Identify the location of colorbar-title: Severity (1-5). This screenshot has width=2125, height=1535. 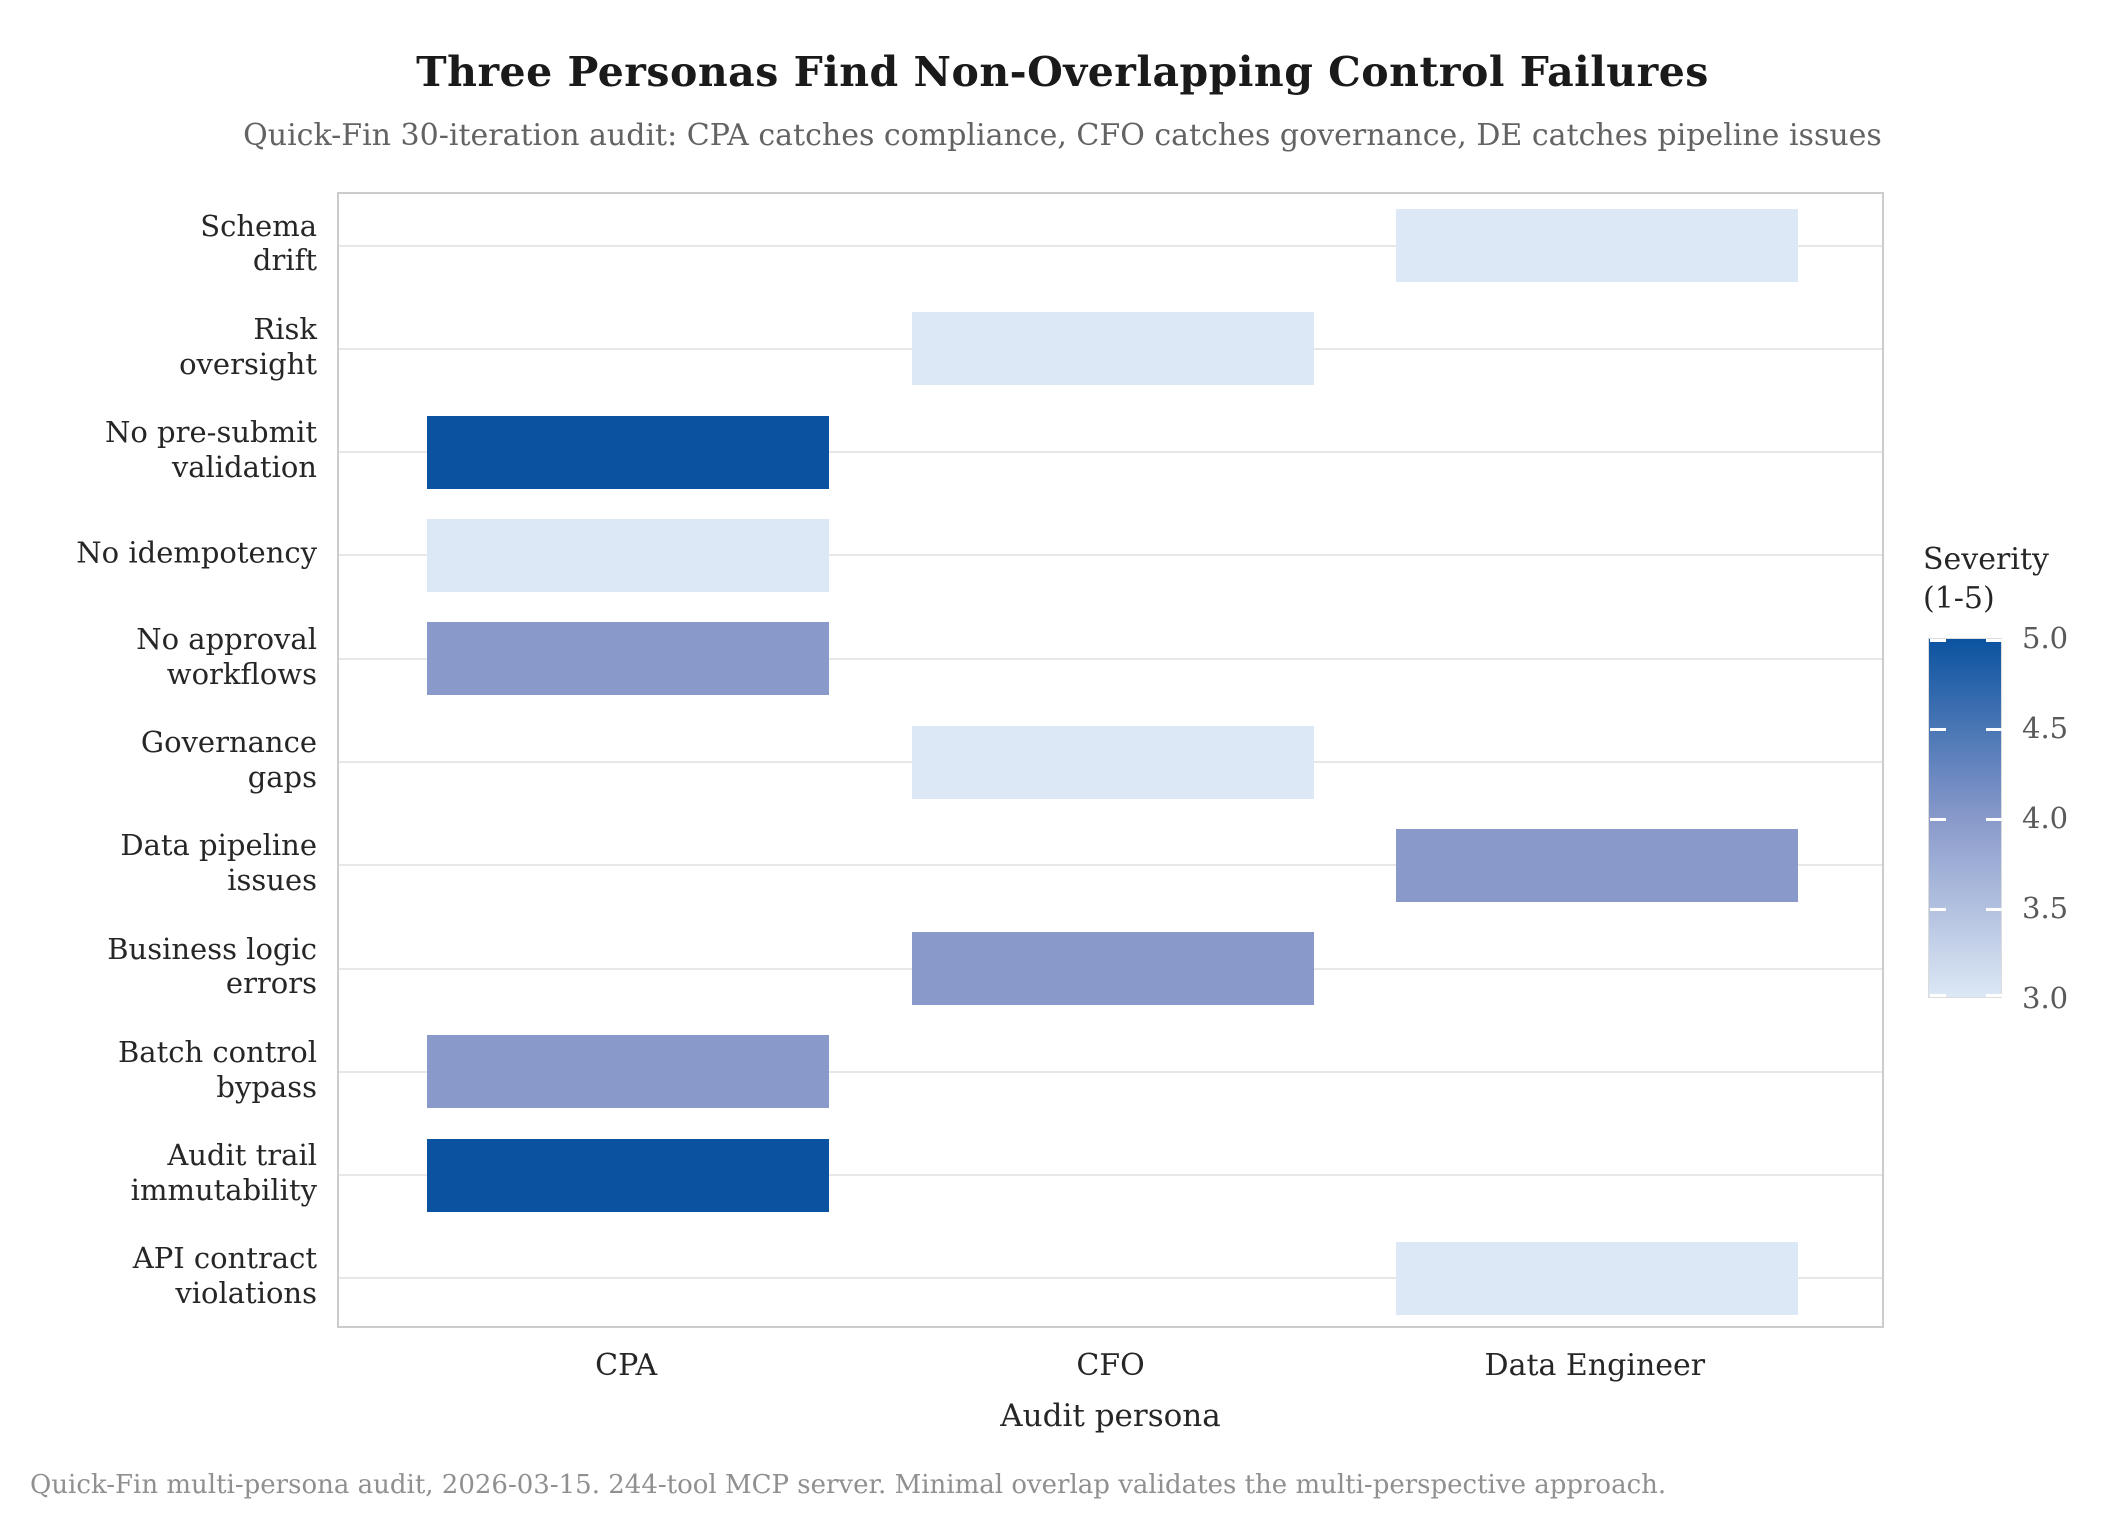
(1986, 579).